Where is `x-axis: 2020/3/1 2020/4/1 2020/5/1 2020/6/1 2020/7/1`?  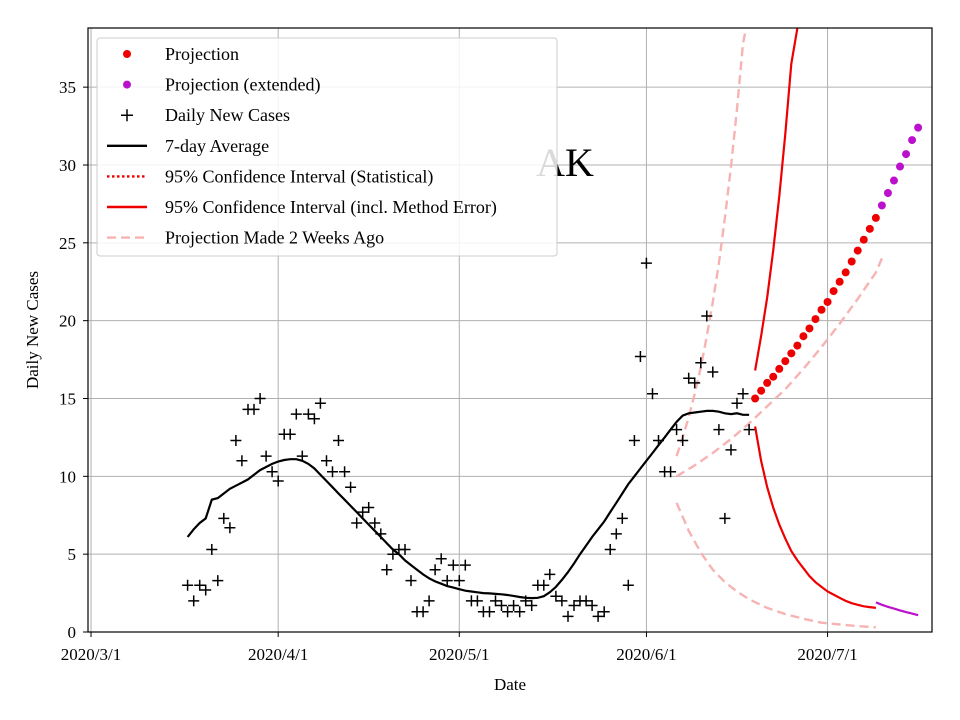 x-axis: 2020/3/1 2020/4/1 2020/5/1 2020/6/1 2020/7/1 is located at coordinates (459, 648).